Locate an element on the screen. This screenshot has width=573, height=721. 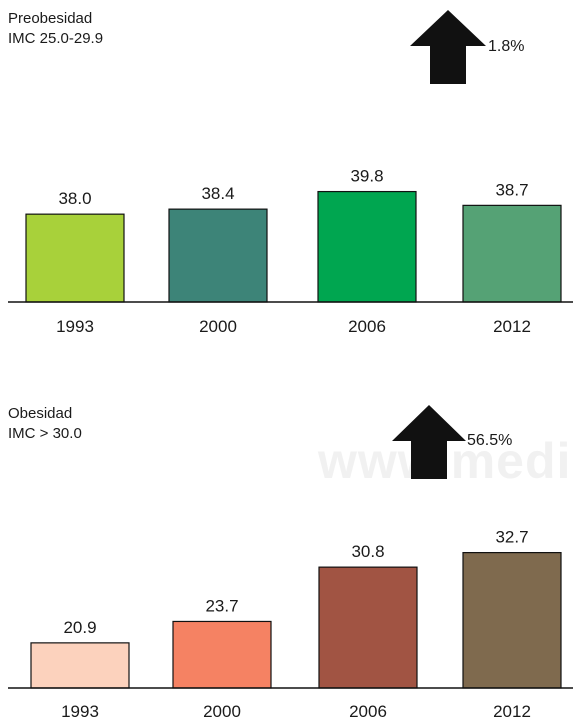
chart-title: Obesidad is located at coordinates (40, 413).